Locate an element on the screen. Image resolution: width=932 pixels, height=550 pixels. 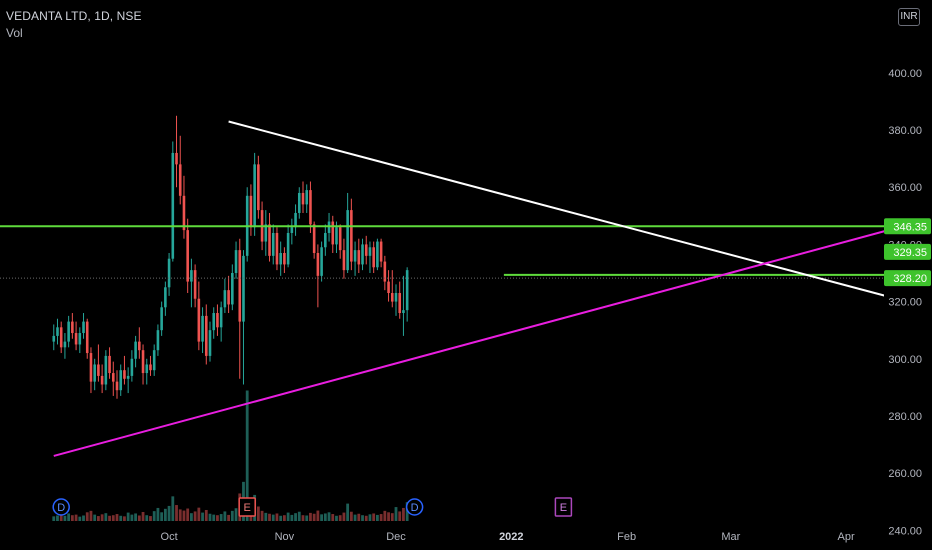
price-axis-label: 329.35 is located at coordinates (907, 251).